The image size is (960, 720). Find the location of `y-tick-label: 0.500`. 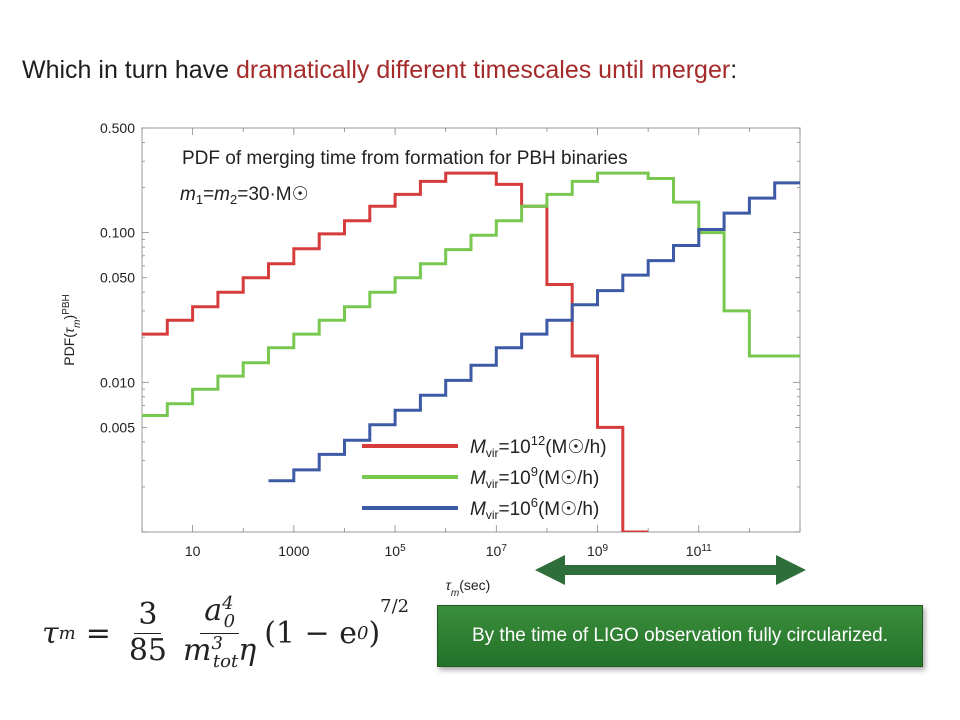

y-tick-label: 0.500 is located at coordinates (117, 128).